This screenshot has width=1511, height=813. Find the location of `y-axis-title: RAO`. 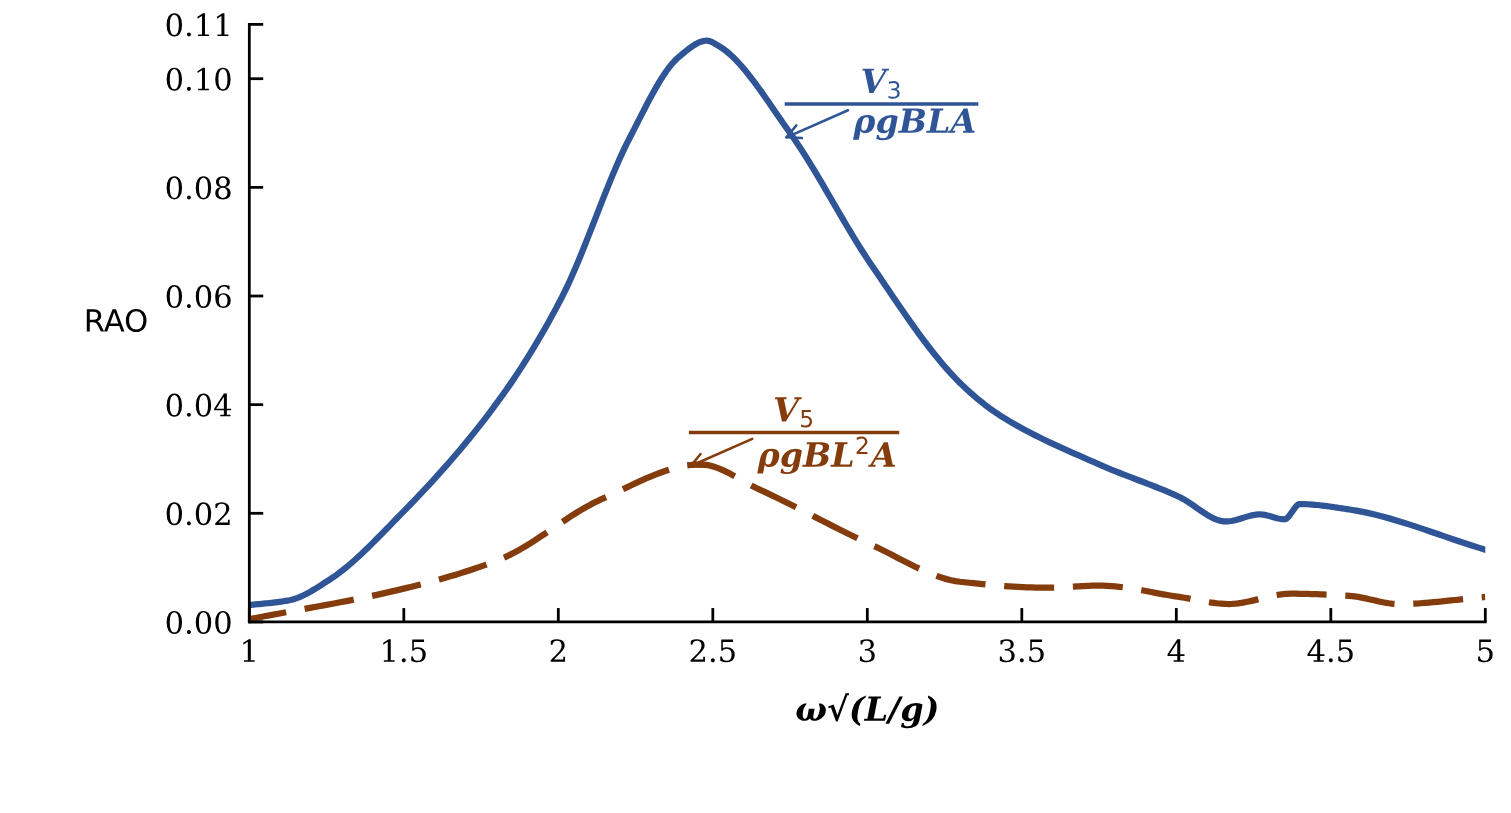

y-axis-title: RAO is located at coordinates (116, 320).